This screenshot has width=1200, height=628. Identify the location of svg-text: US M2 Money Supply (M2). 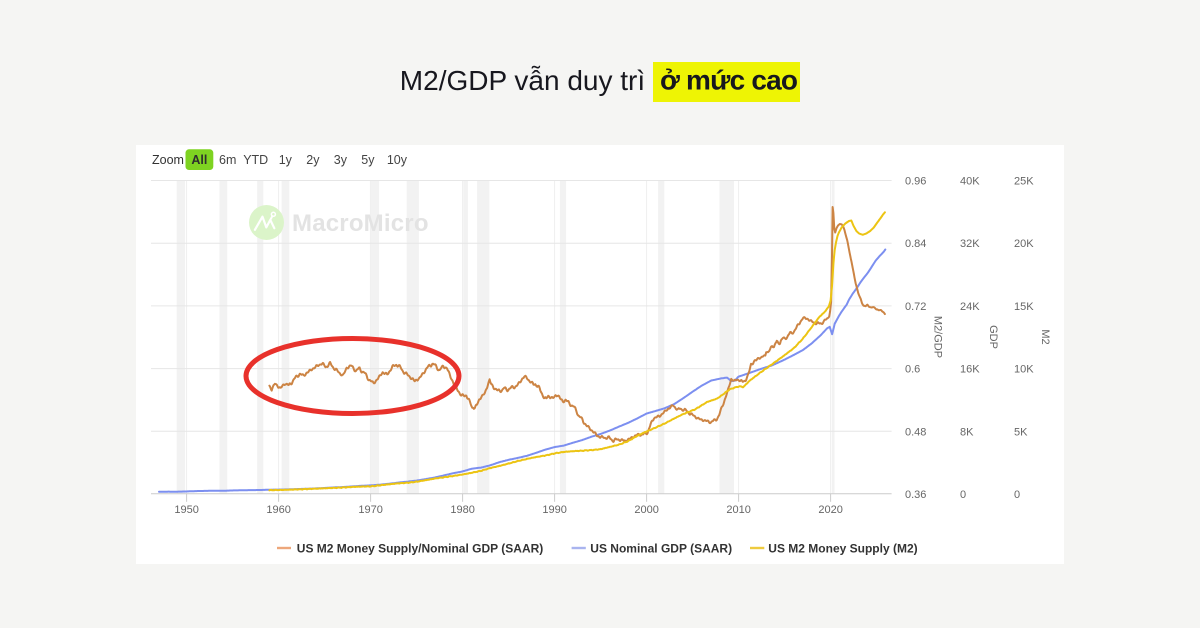
(842, 549).